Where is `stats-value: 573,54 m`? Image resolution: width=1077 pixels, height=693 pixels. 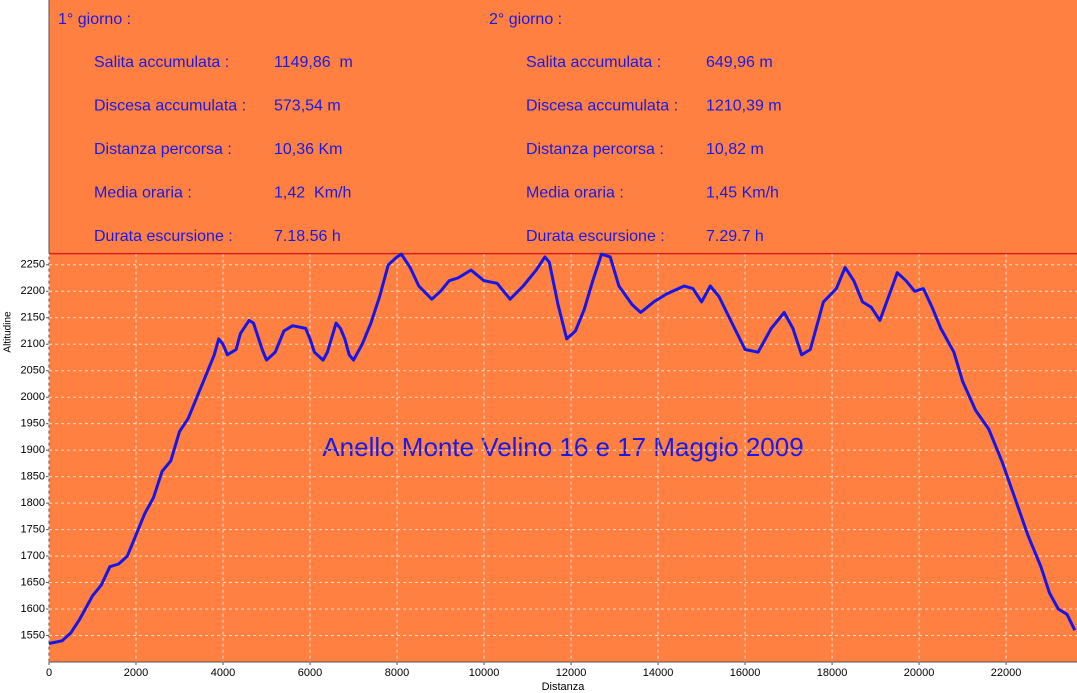
stats-value: 573,54 m is located at coordinates (307, 106).